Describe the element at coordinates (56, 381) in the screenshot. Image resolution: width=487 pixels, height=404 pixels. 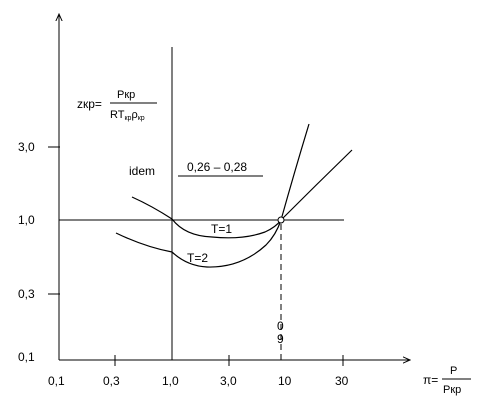
I see `x-tick-label-01: 0,1` at that location.